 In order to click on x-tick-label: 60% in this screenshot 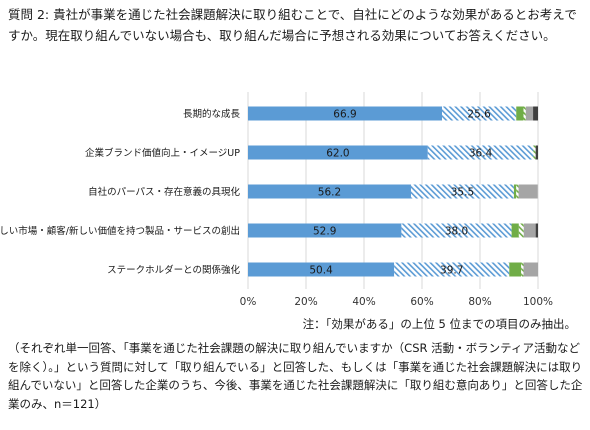, I will do `click(421, 302)`.